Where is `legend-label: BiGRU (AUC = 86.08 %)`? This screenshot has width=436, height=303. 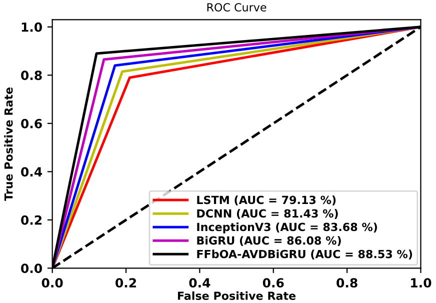 legend-label: BiGRU (AUC = 86.08 %) is located at coordinates (269, 241).